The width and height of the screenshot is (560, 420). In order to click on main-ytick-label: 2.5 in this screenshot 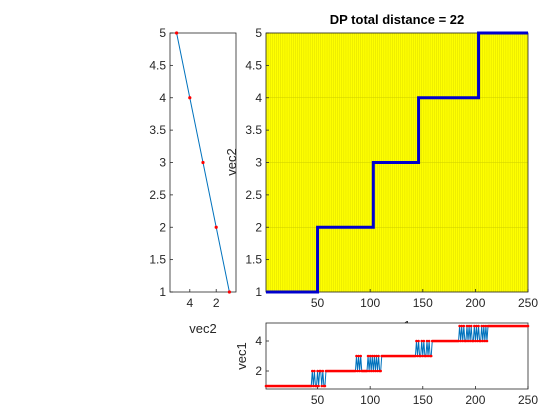, I will do `click(253, 195)`.